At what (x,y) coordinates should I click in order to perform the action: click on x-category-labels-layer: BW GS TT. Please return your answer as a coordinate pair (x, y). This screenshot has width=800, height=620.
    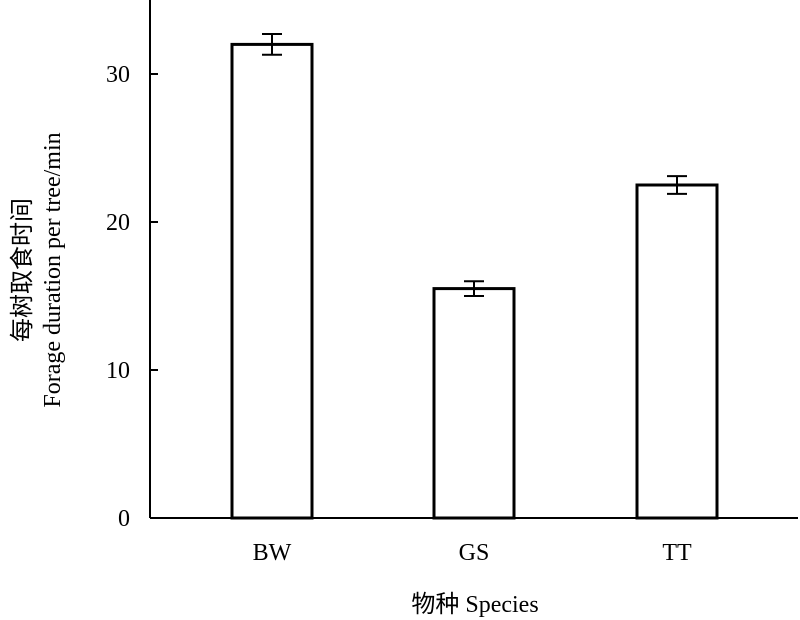
    Looking at the image, I should click on (472, 553).